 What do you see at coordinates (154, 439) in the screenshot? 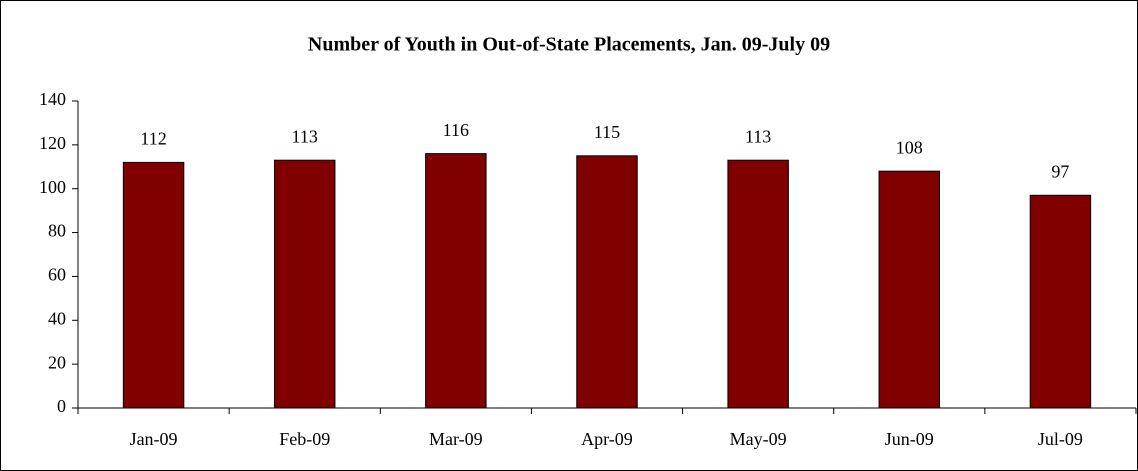
I see `x-tick-label: Jan-09` at bounding box center [154, 439].